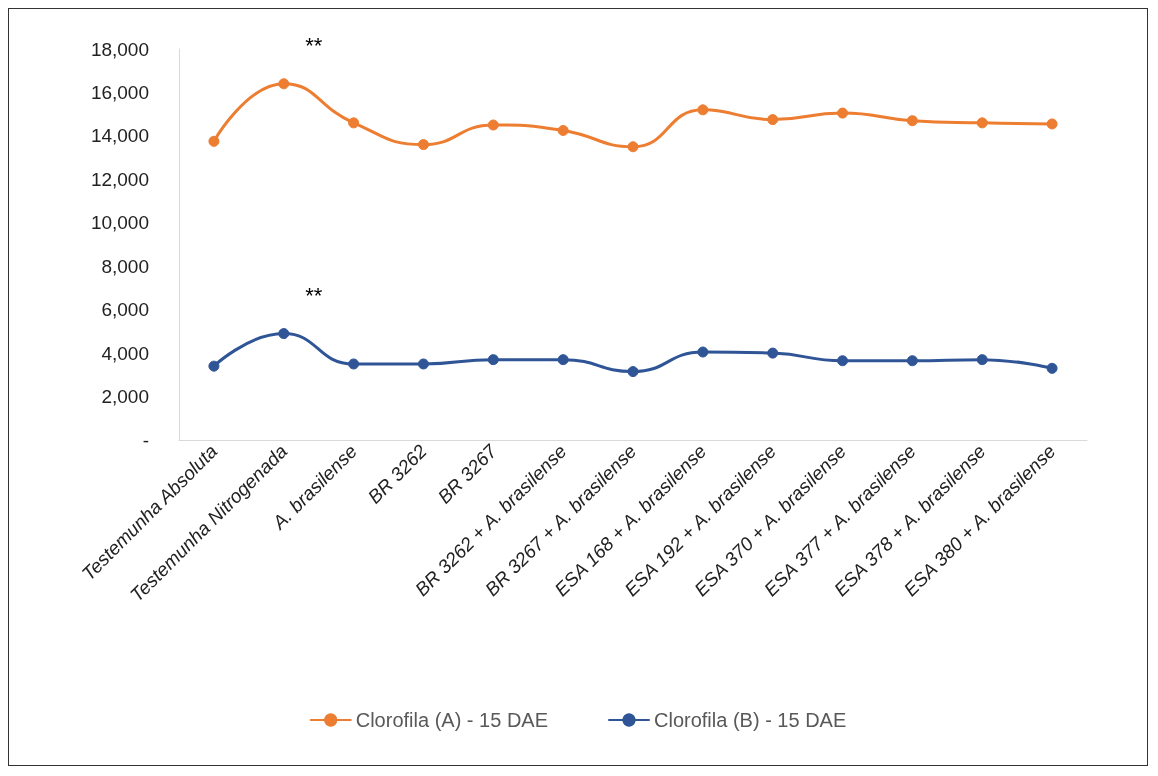  Describe the element at coordinates (119, 179) in the screenshot. I see `y-tick-label: 12,000` at that location.